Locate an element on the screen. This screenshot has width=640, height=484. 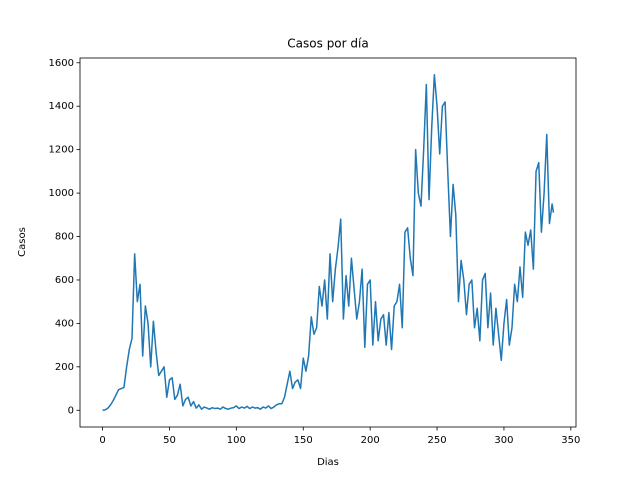
x-tick-label: 100 is located at coordinates (236, 440).